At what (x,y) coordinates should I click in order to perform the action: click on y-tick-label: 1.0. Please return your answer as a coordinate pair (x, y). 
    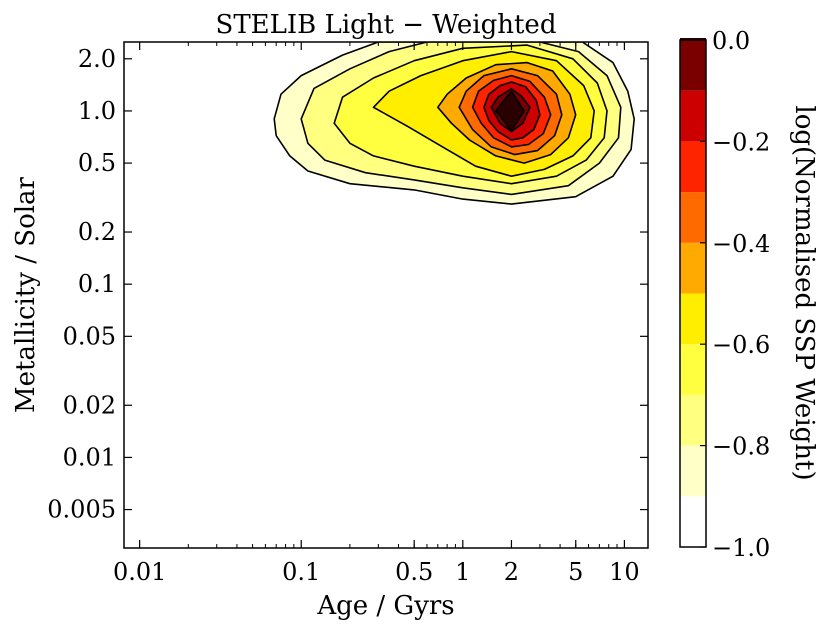
    Looking at the image, I should click on (97, 111).